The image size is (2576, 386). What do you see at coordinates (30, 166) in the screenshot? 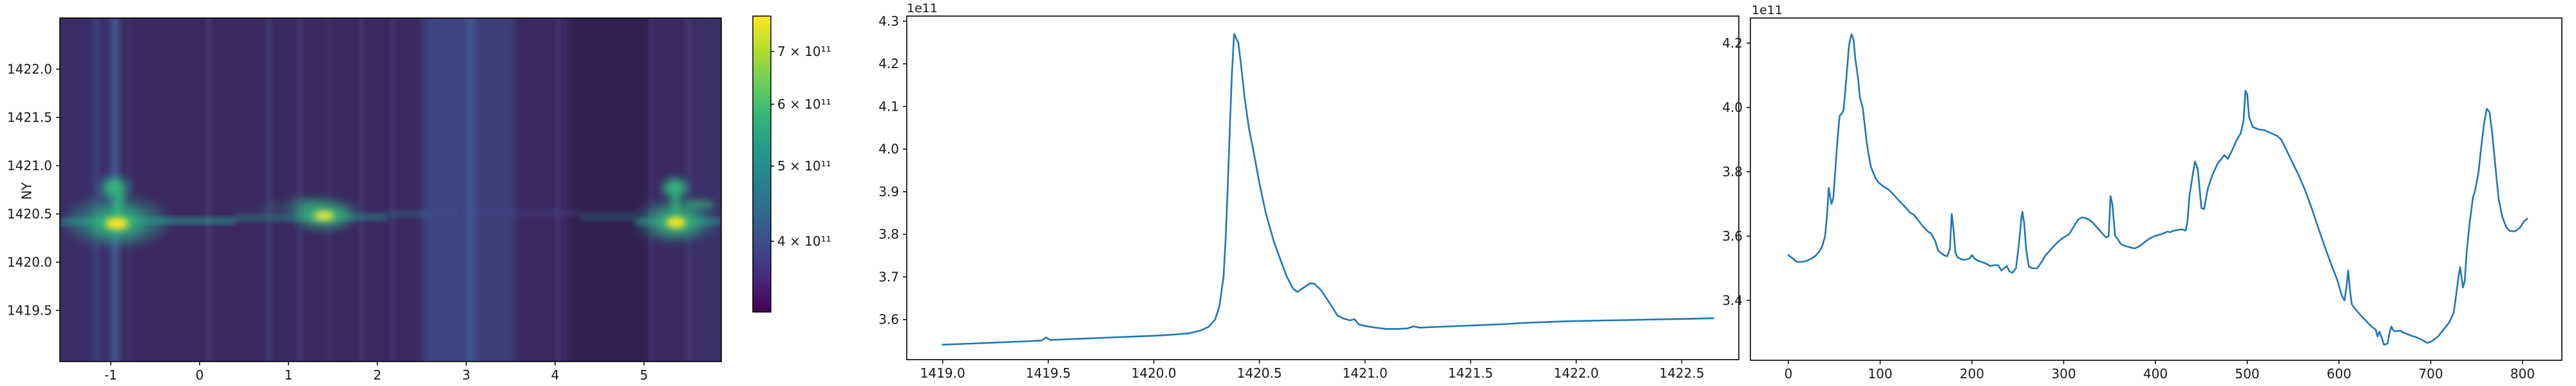
I see `heatmap-yticklabel: 1421.0` at bounding box center [30, 166].